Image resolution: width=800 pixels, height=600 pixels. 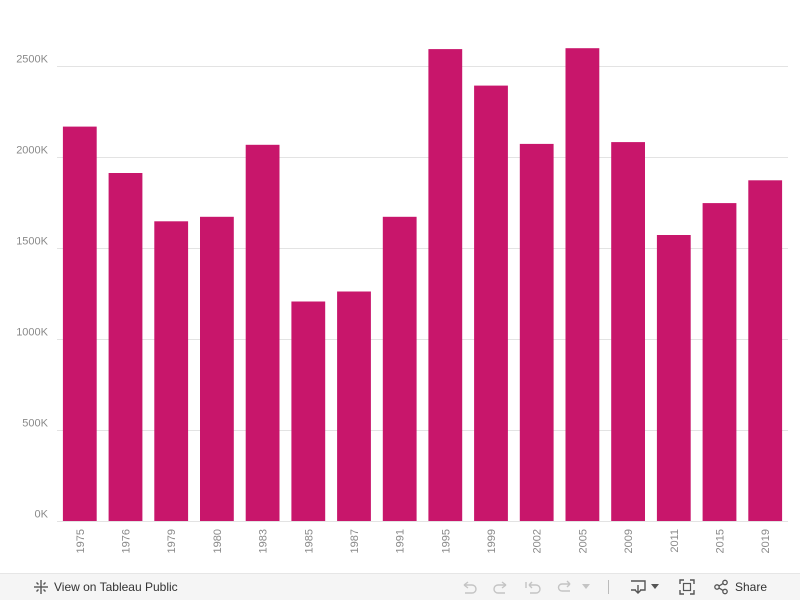 What do you see at coordinates (42, 515) in the screenshot?
I see `y-tick-label: 0K` at bounding box center [42, 515].